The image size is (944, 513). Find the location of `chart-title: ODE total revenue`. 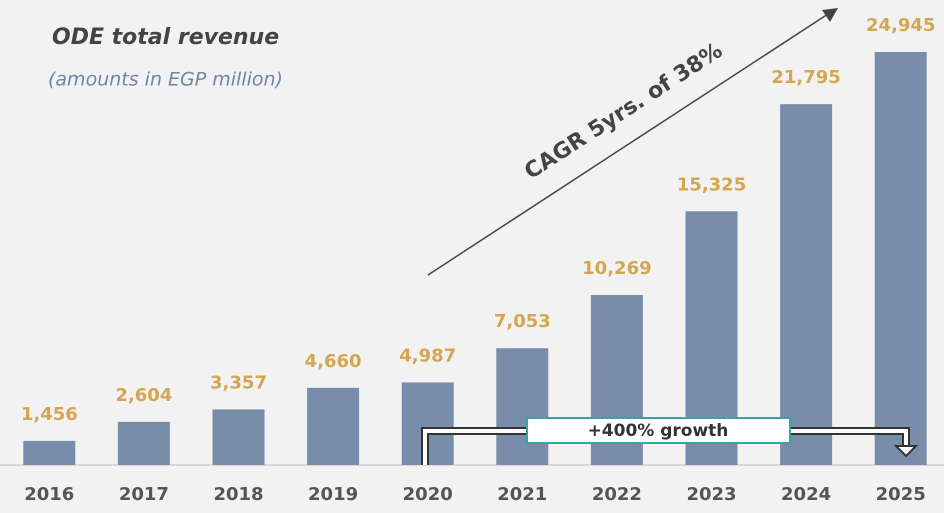

chart-title: ODE total revenue is located at coordinates (165, 37).